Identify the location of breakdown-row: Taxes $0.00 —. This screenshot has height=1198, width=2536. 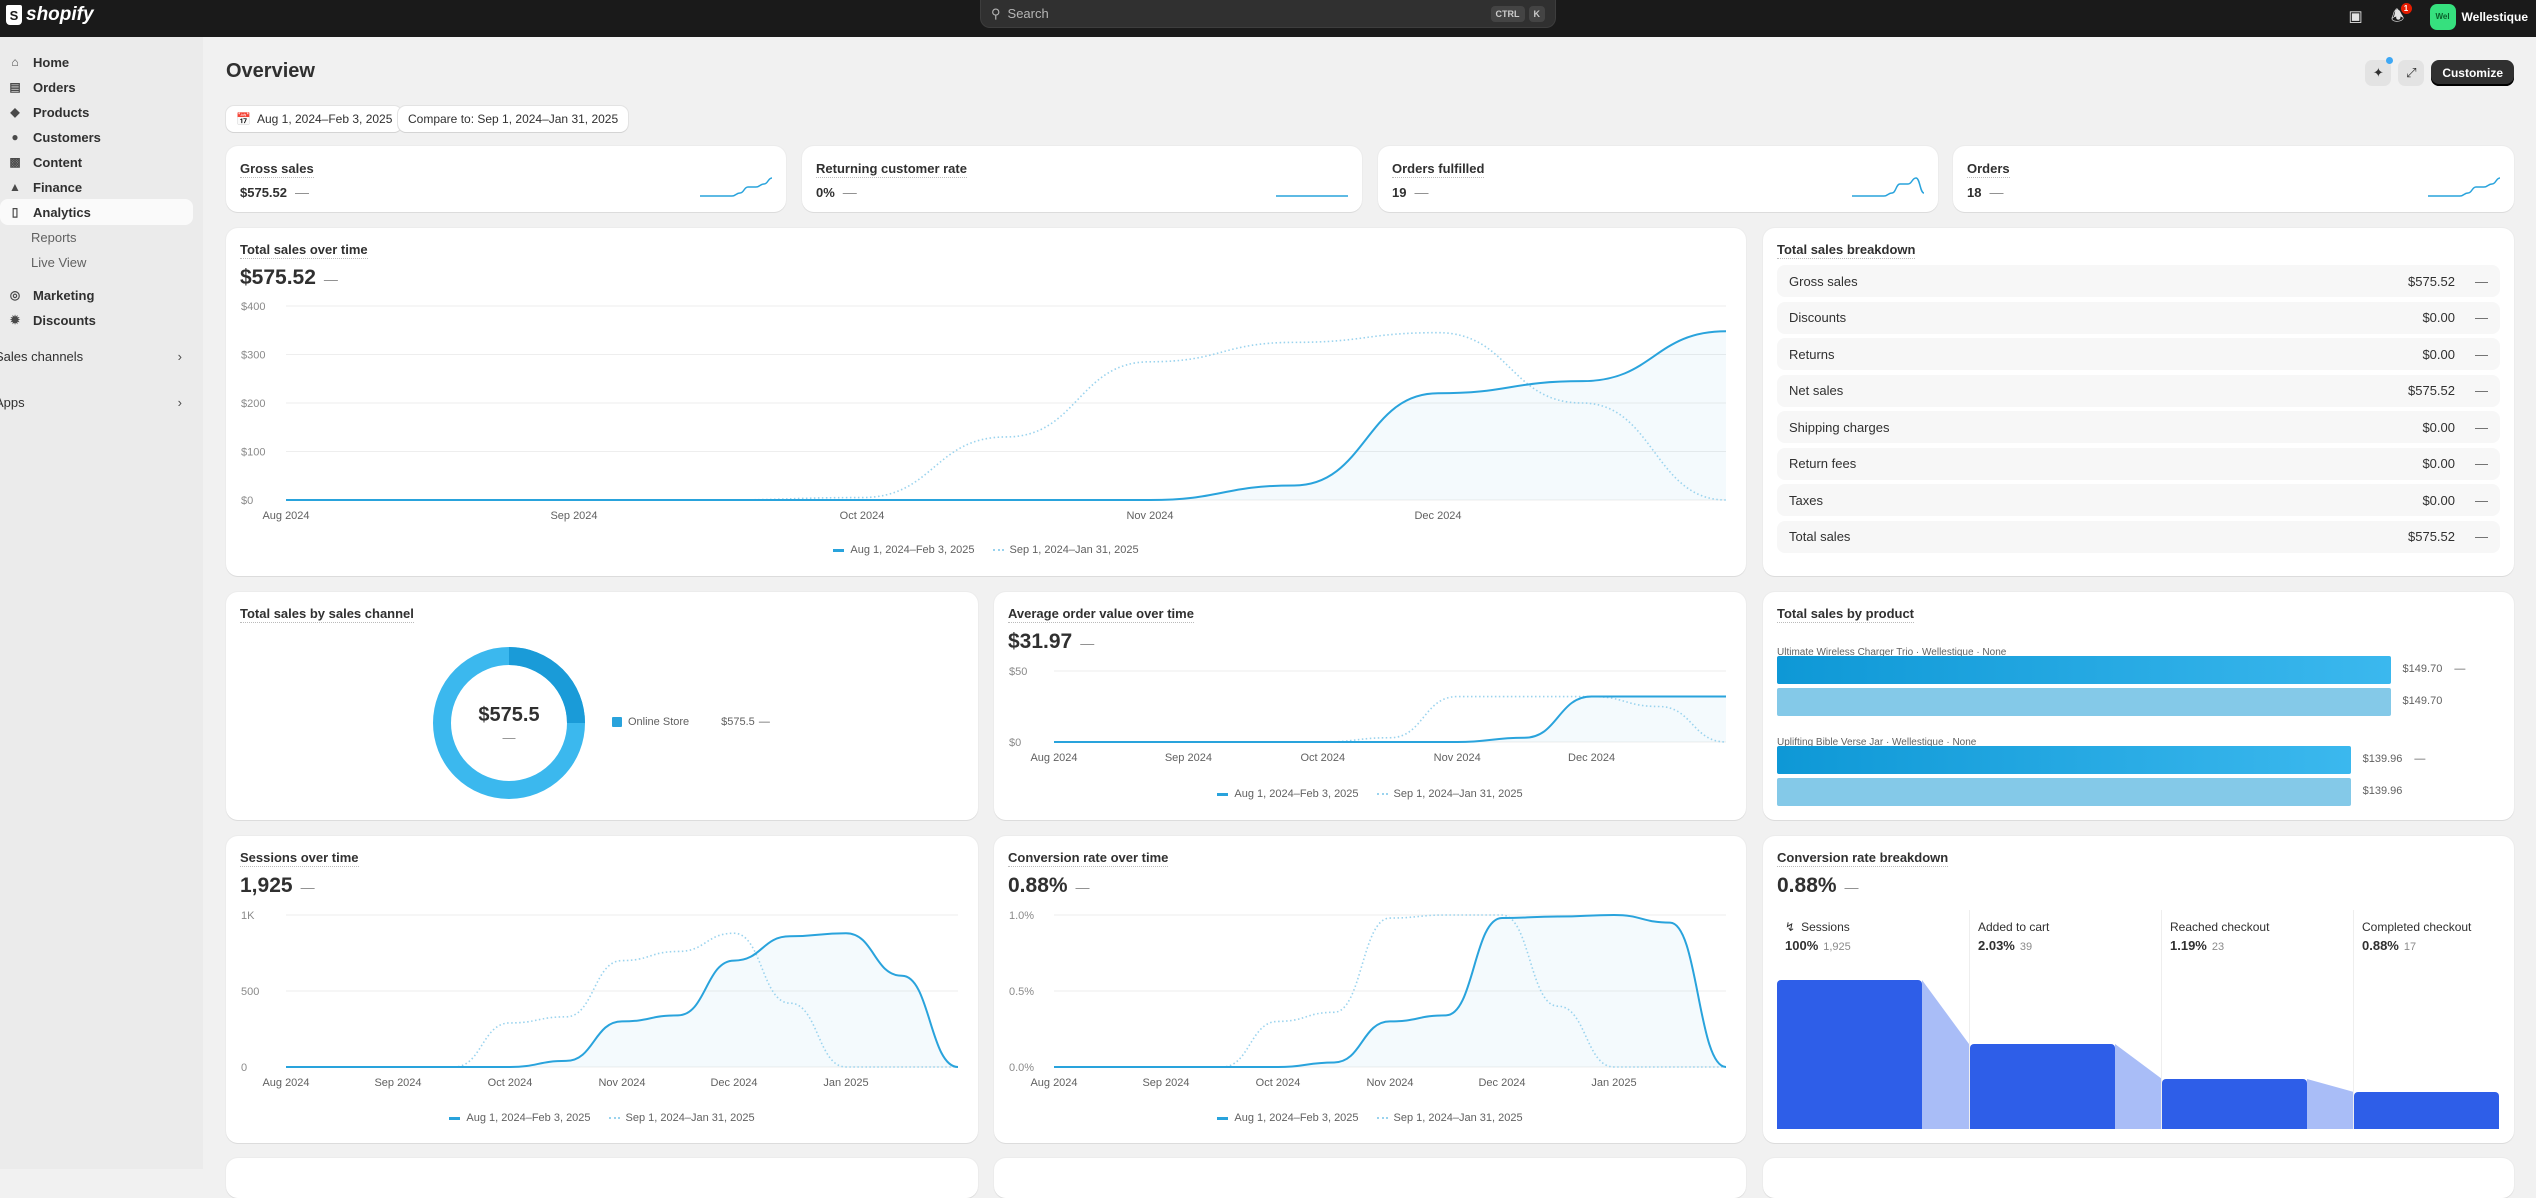
(2138, 500).